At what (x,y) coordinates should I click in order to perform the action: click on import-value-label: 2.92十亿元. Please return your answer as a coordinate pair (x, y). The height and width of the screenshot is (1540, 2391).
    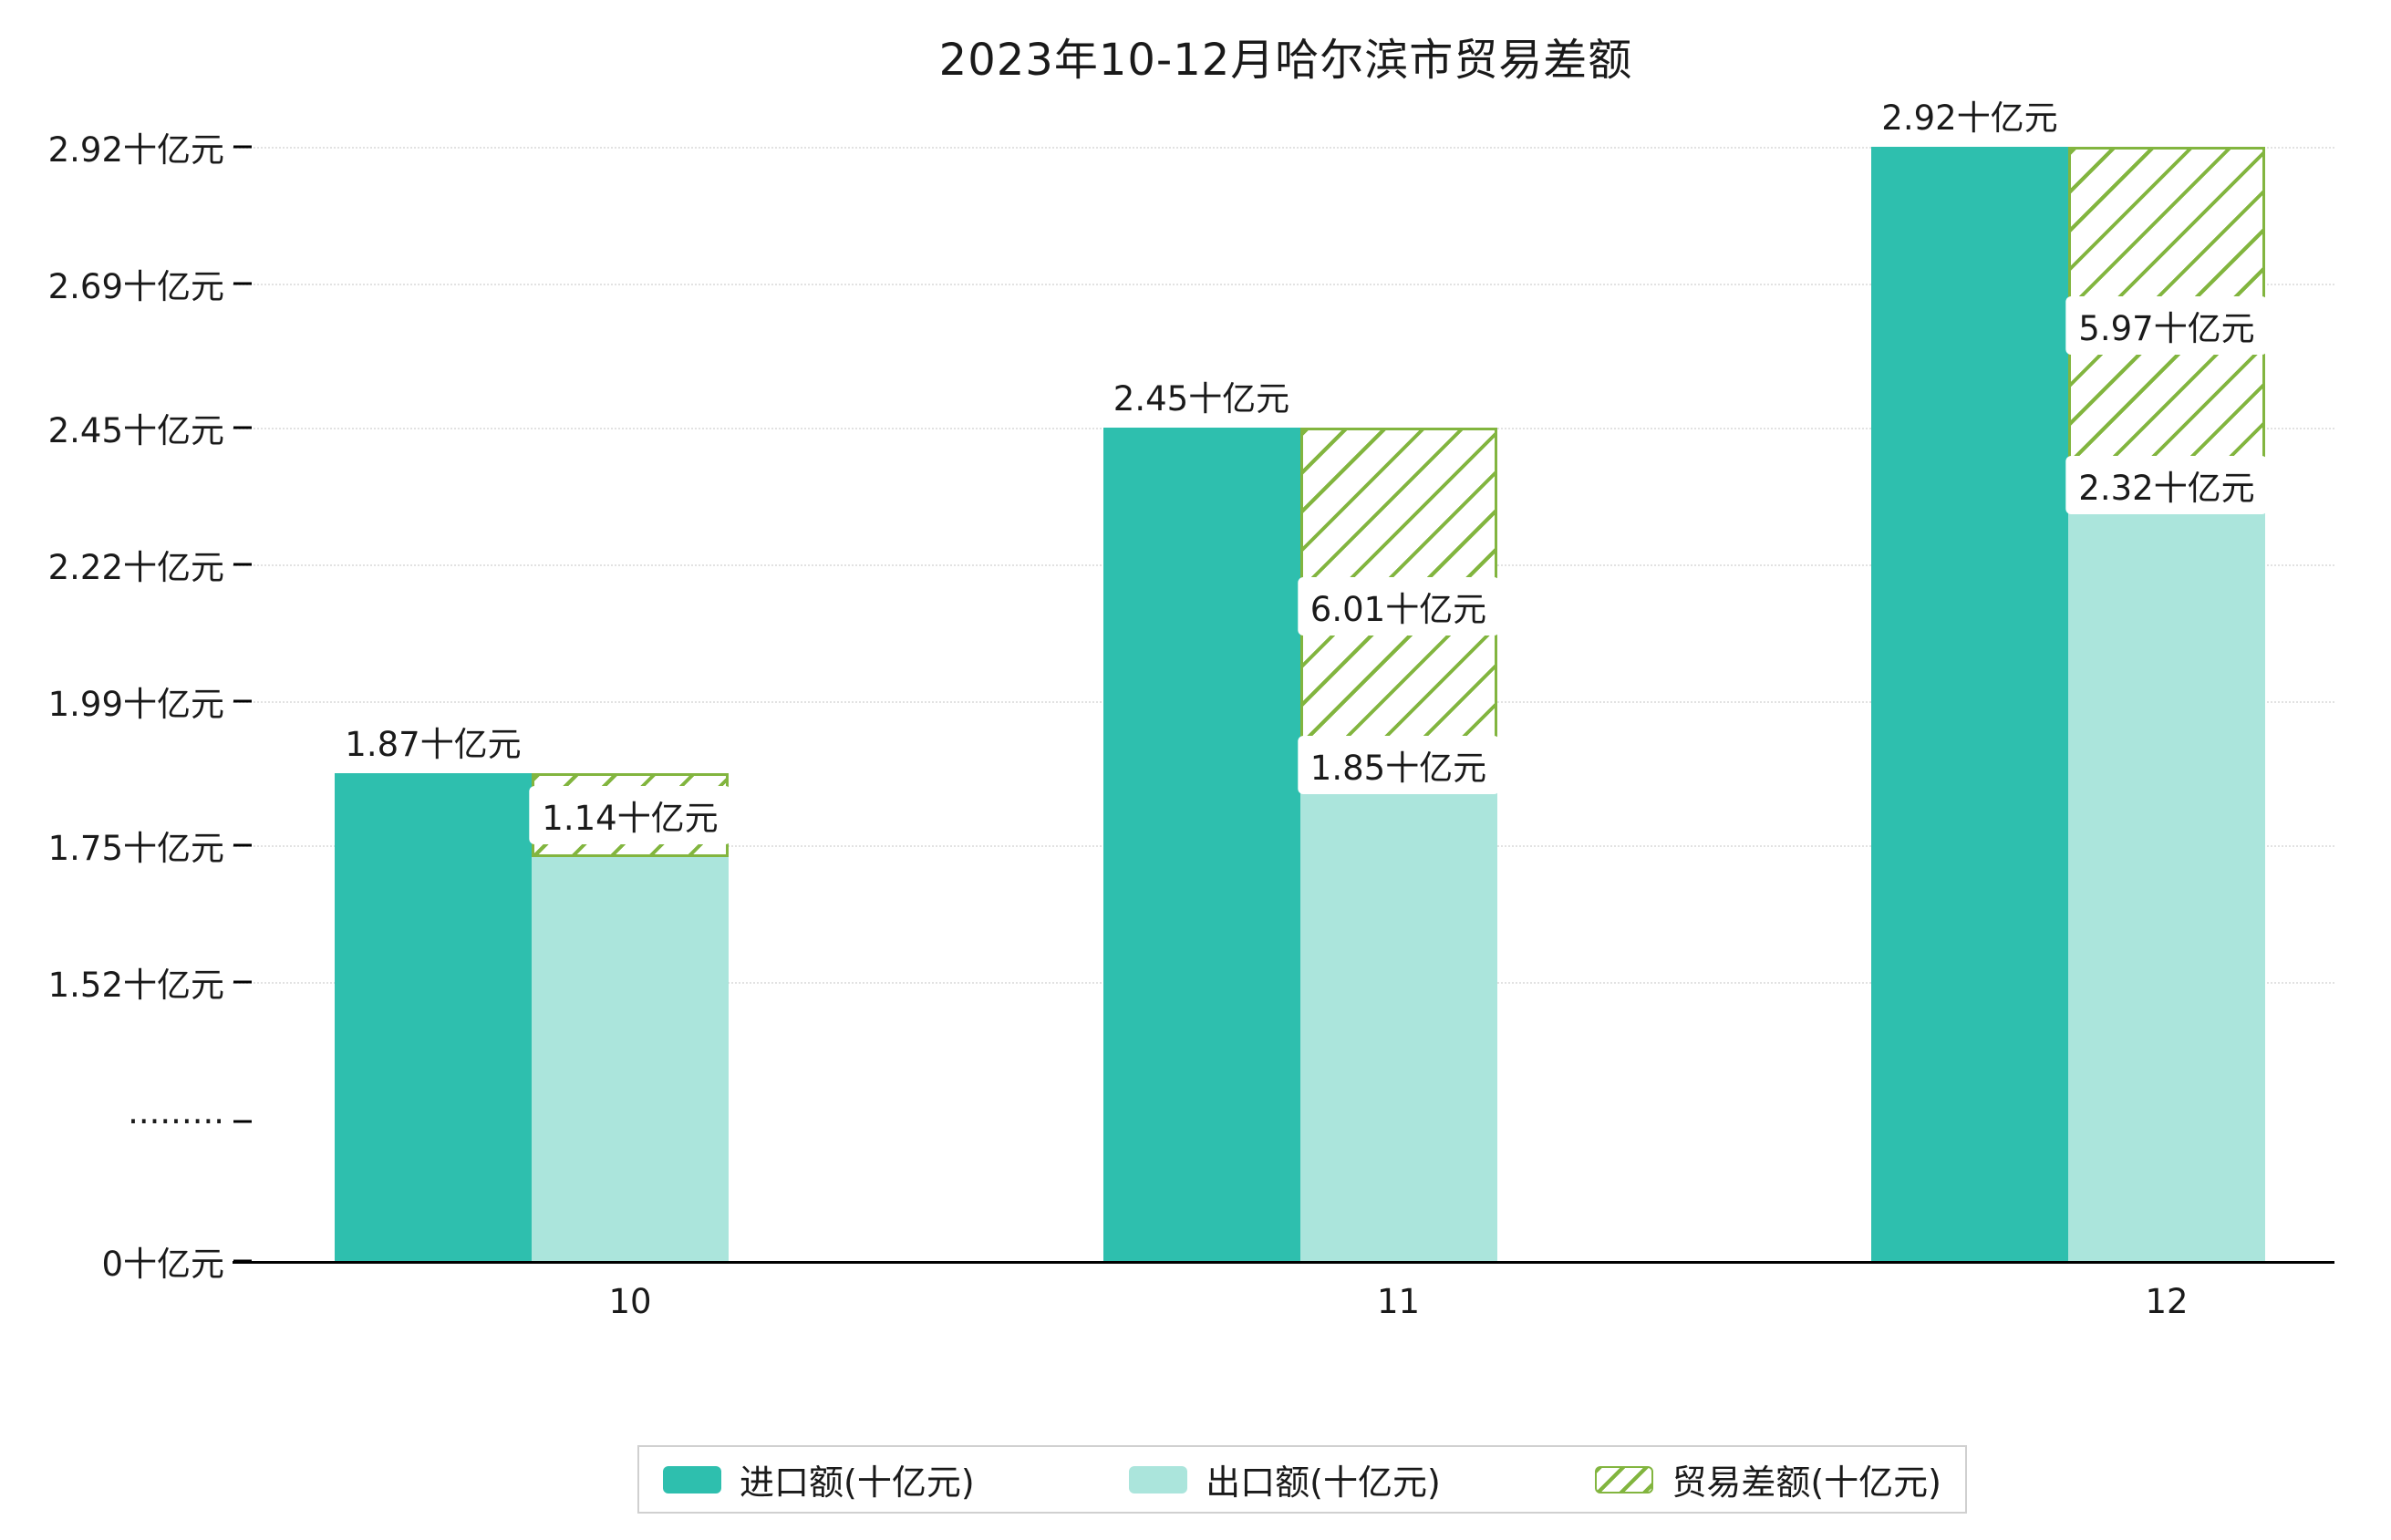
    Looking at the image, I should click on (1969, 118).